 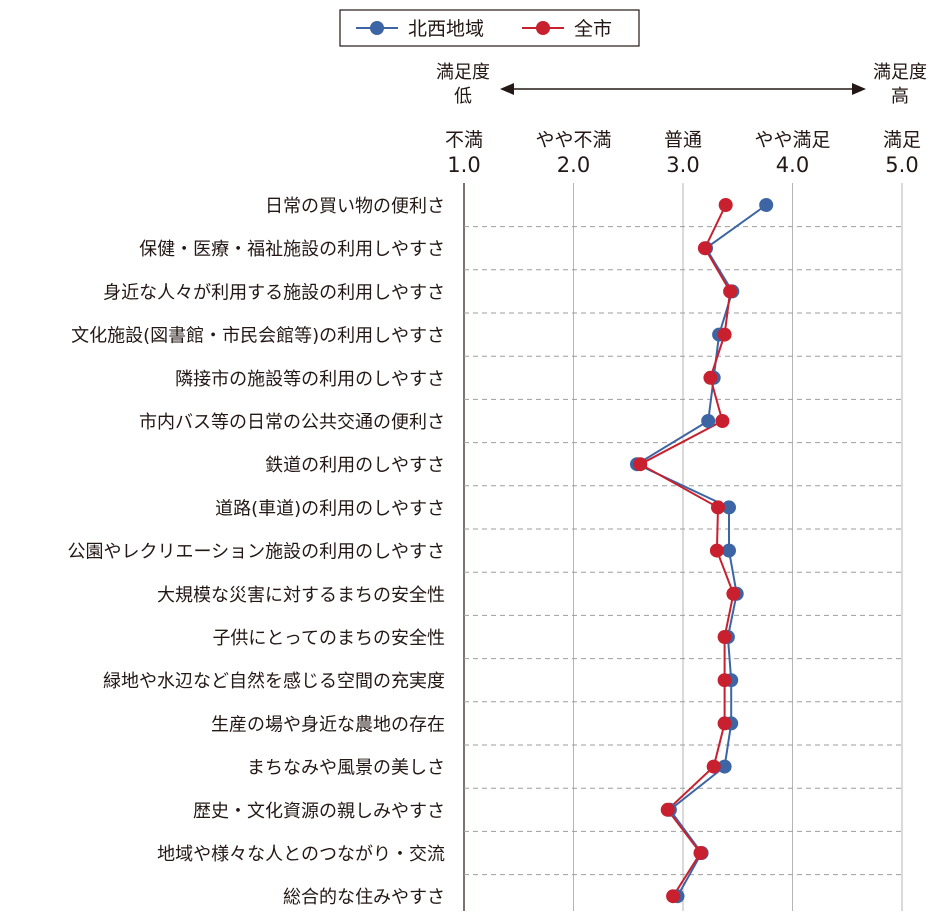 What do you see at coordinates (292, 249) in the screenshot?
I see `category-label-1: 保健・医療・福祉施設の利用しやすさ` at bounding box center [292, 249].